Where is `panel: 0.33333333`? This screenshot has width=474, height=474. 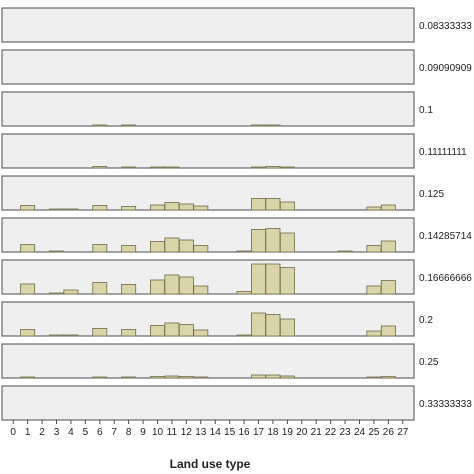 panel: 0.33333333 is located at coordinates (236, 403).